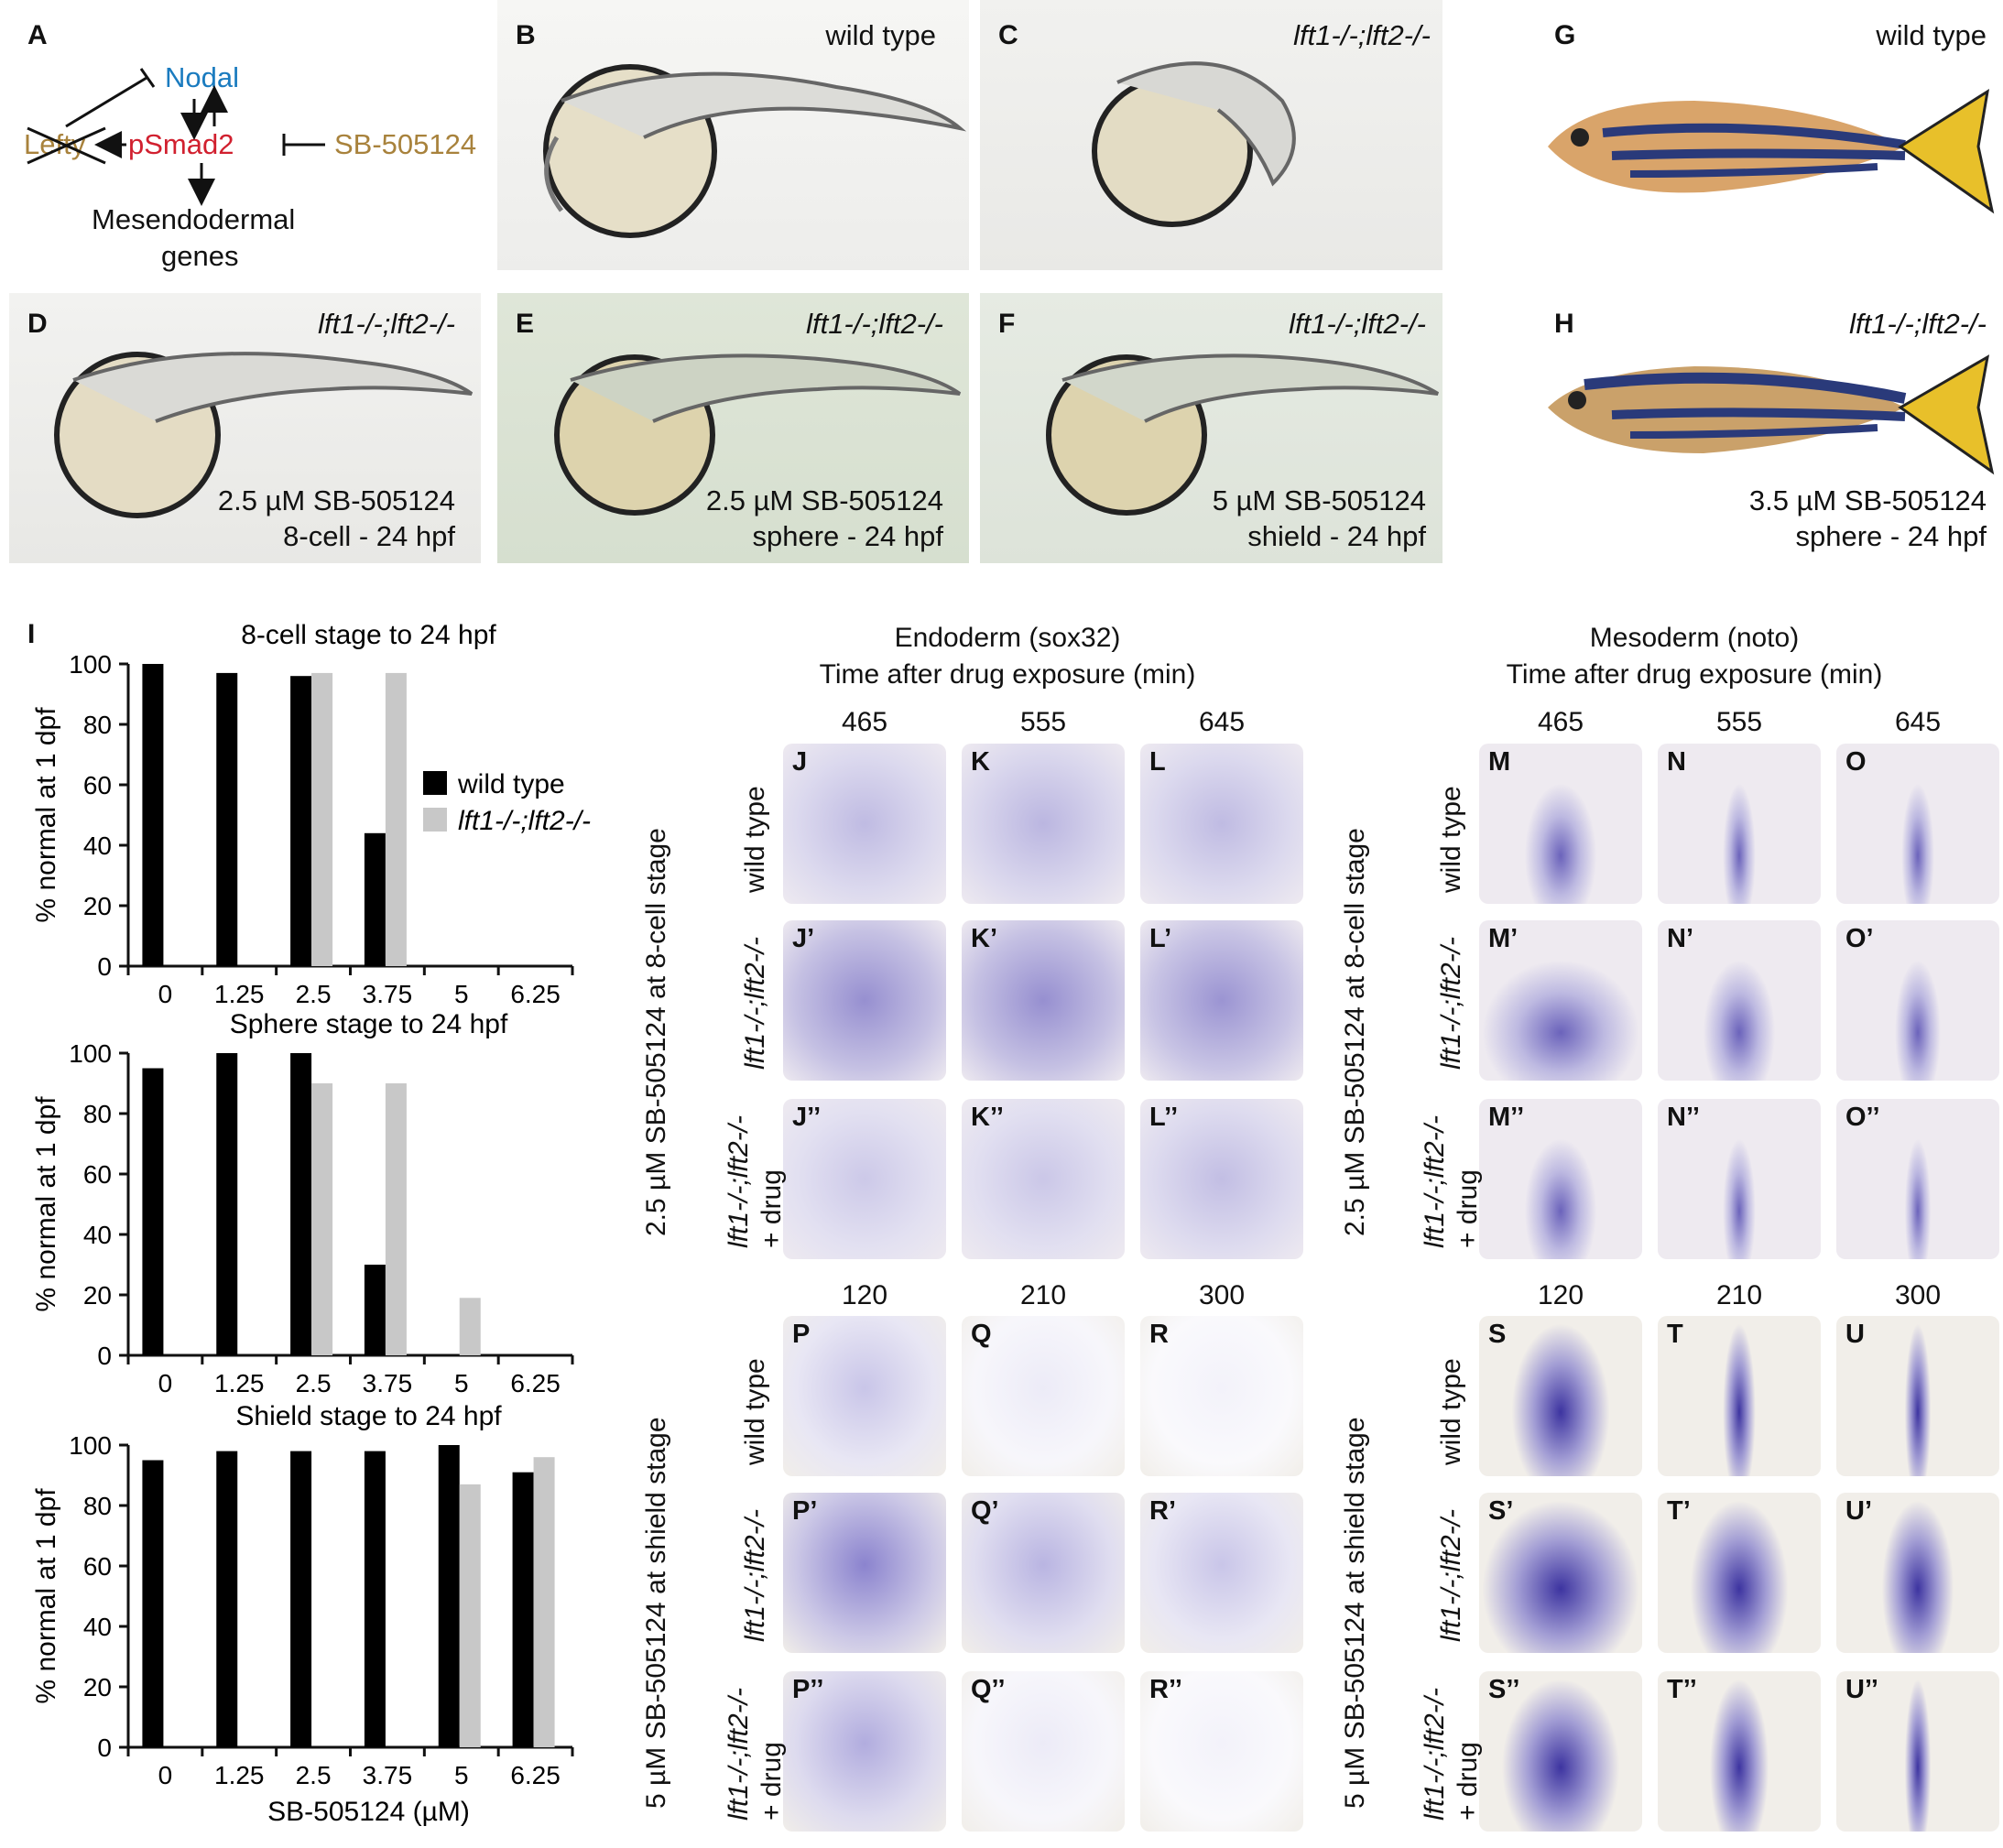  What do you see at coordinates (97, 1295) in the screenshot?
I see `y-tick-label: 20` at bounding box center [97, 1295].